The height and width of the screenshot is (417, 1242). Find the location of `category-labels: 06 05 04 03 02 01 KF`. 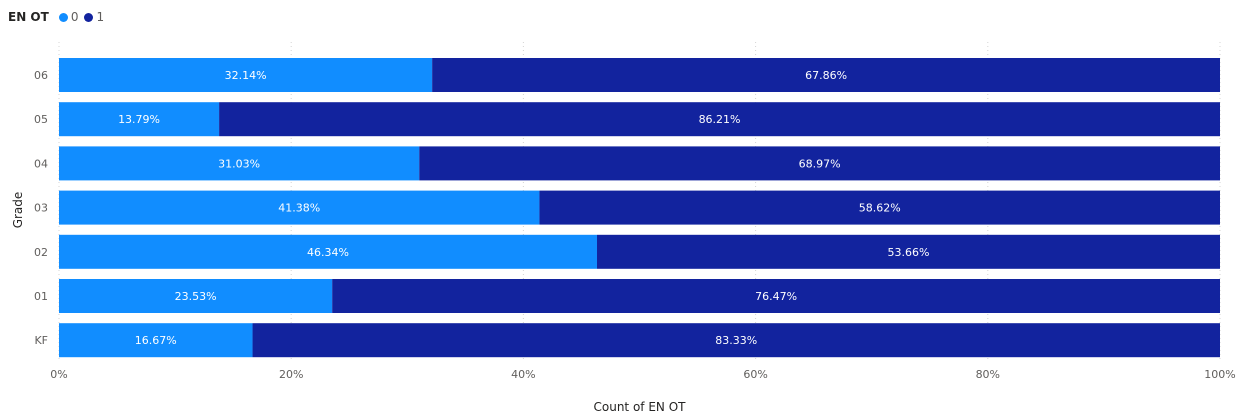

category-labels: 06 05 04 03 02 01 KF is located at coordinates (41, 208).